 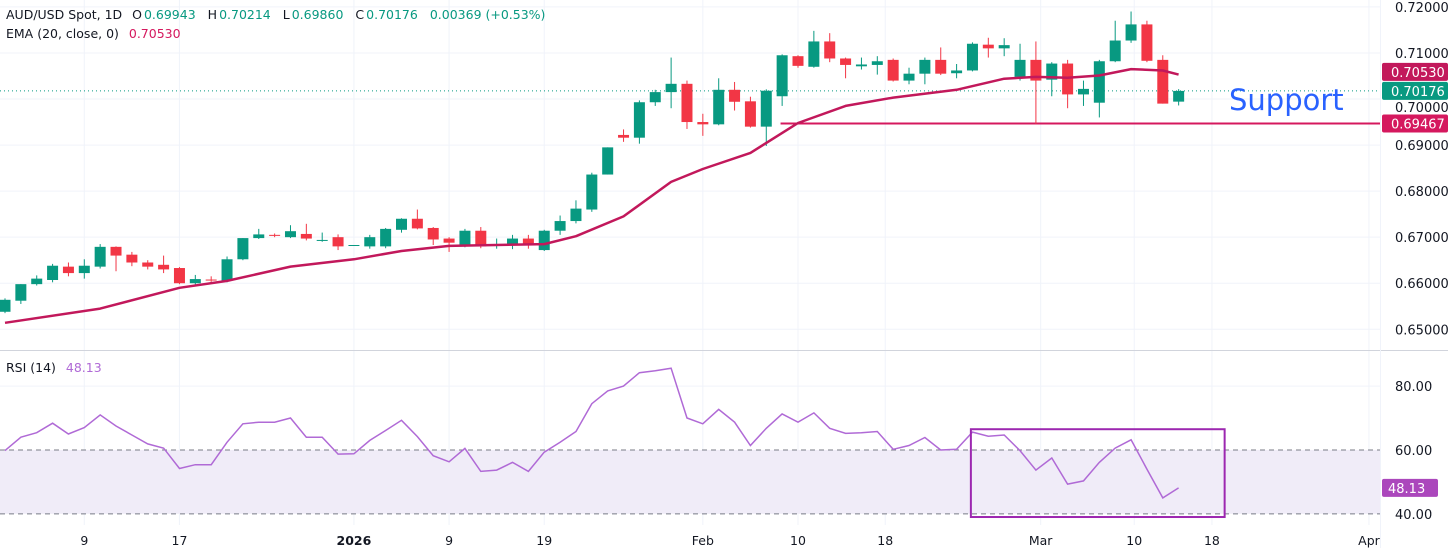 I want to click on high-value: 0.70214, so click(x=245, y=14).